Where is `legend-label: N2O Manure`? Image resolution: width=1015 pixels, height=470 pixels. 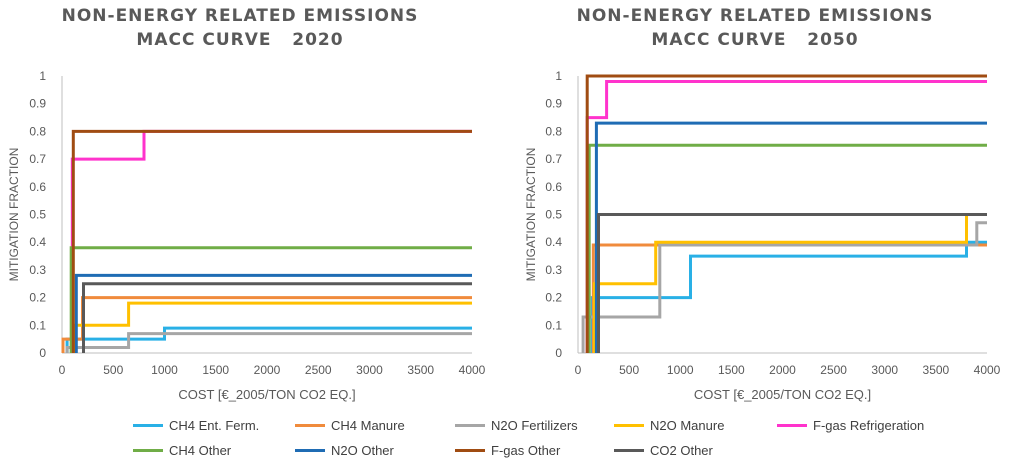 legend-label: N2O Manure is located at coordinates (687, 425).